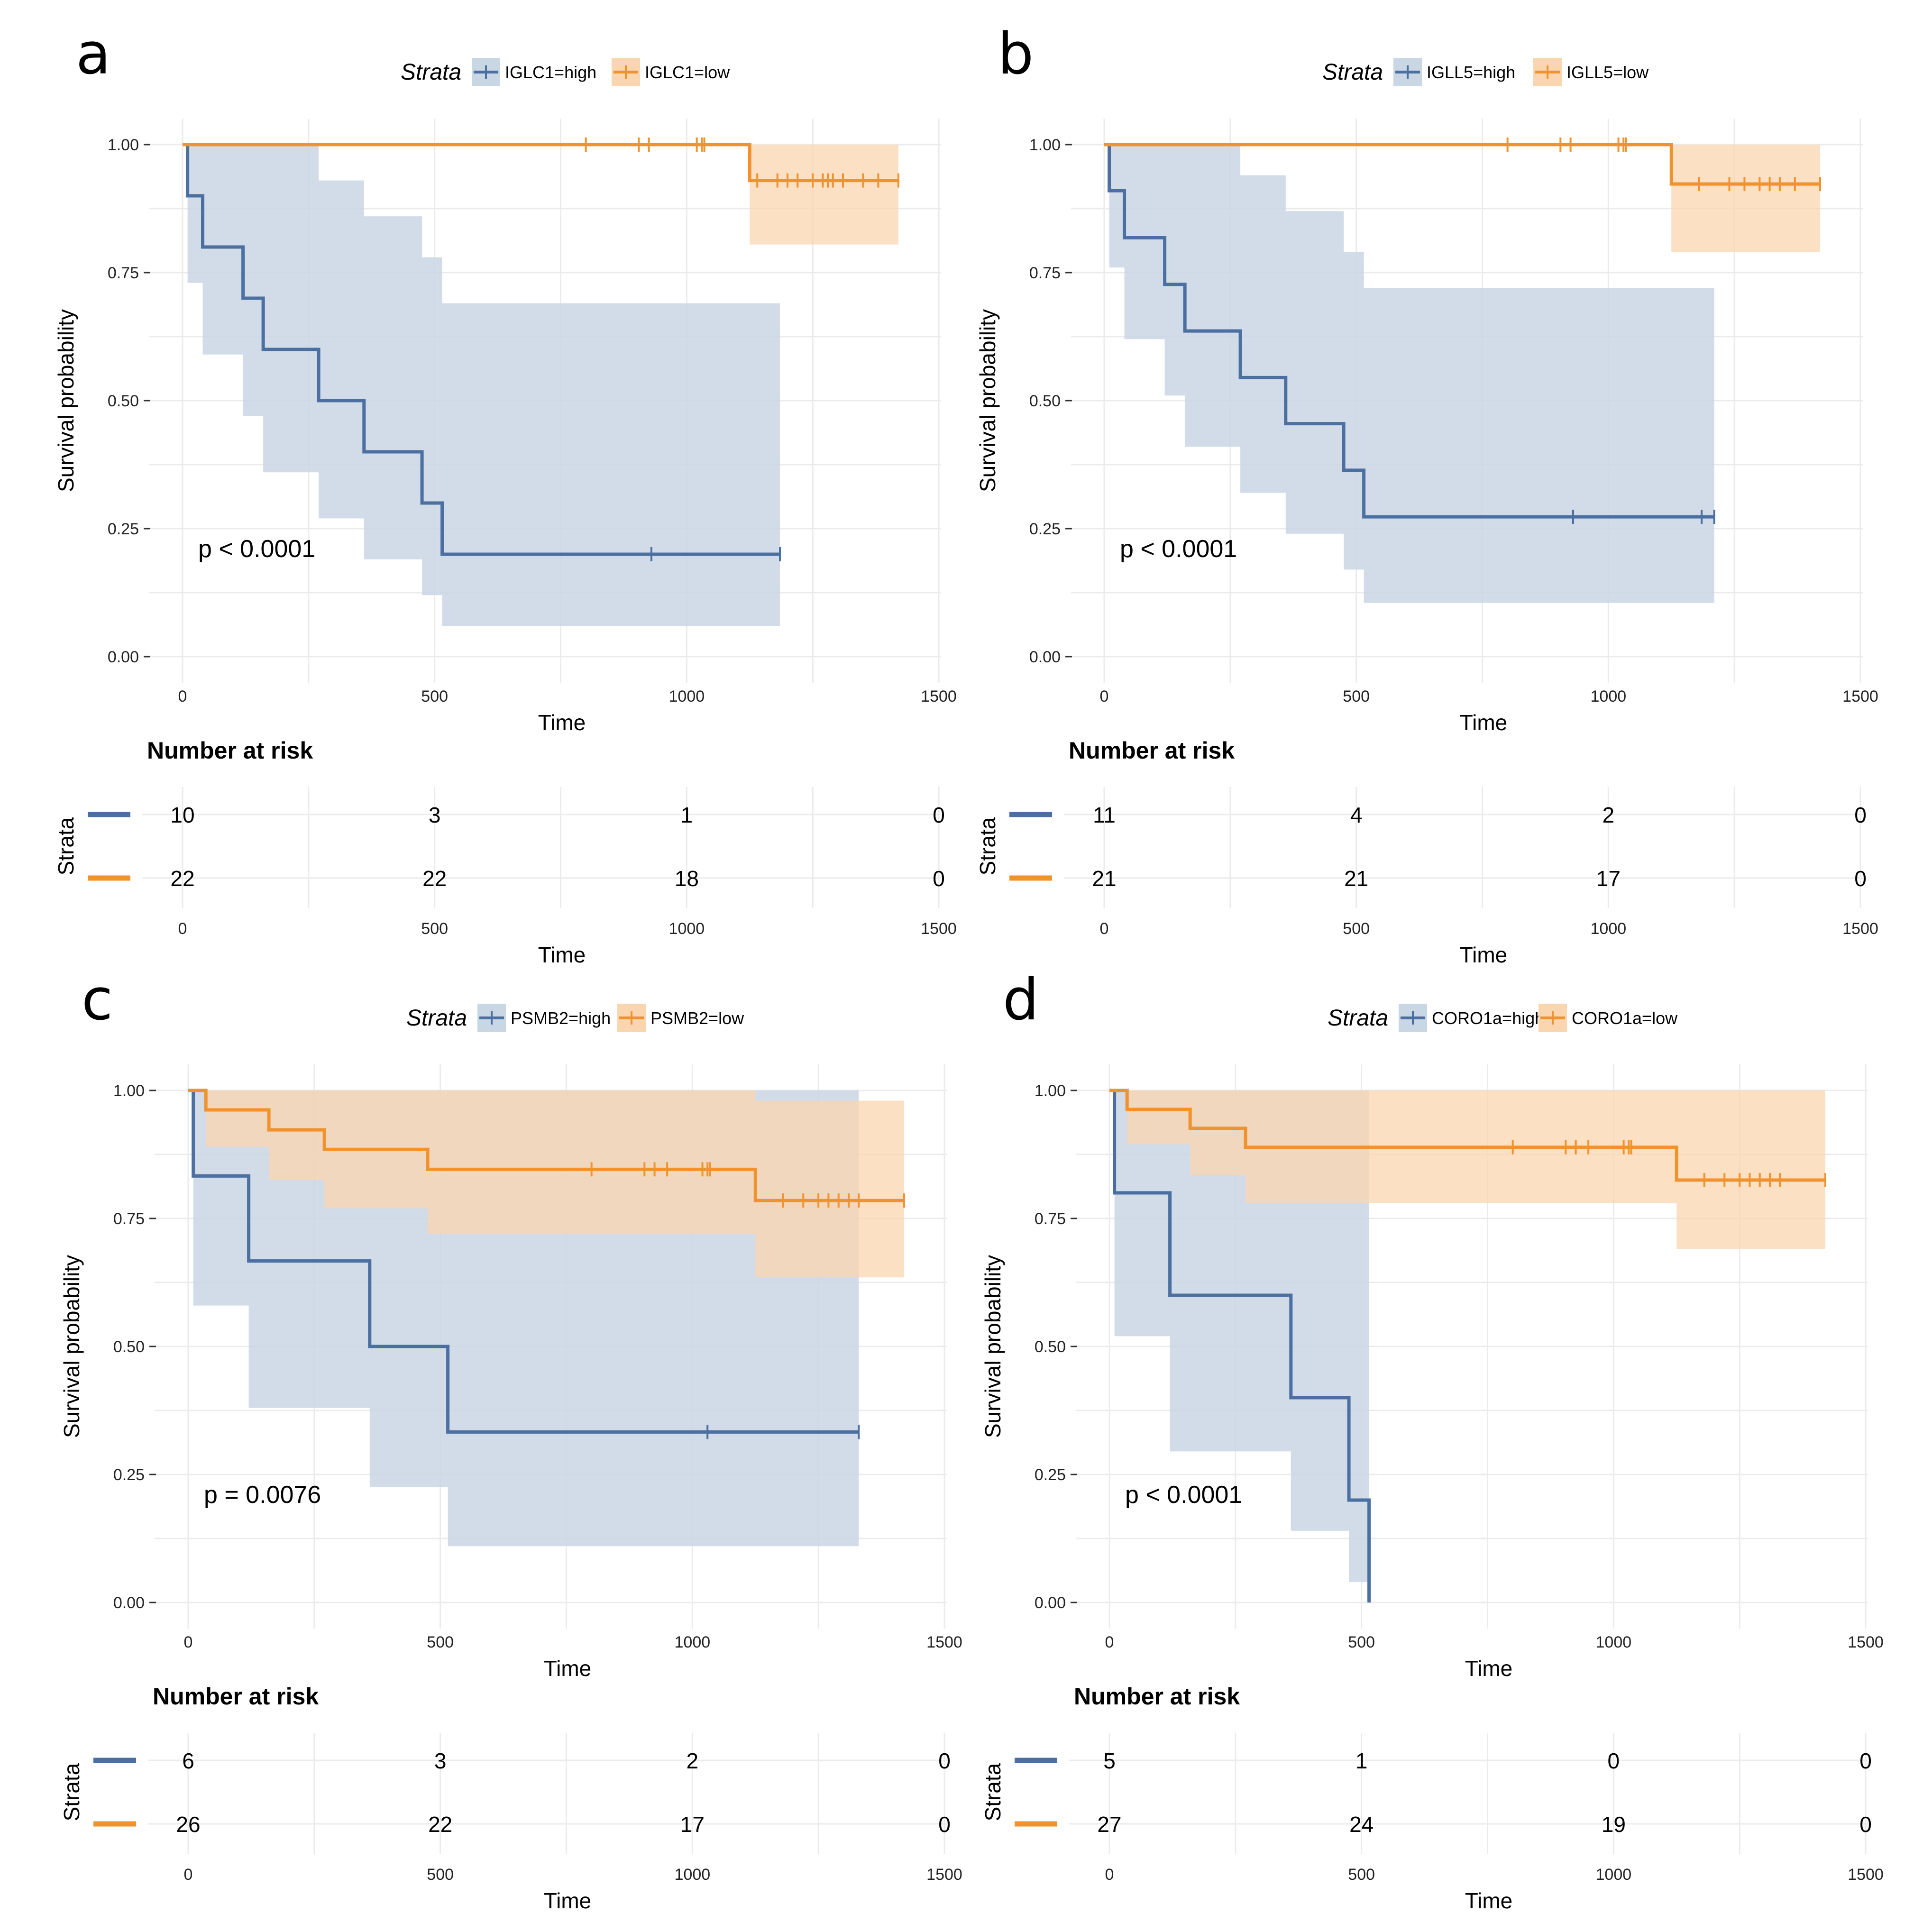 Image resolution: width=1914 pixels, height=1932 pixels. I want to click on risk-value-low: 18, so click(687, 878).